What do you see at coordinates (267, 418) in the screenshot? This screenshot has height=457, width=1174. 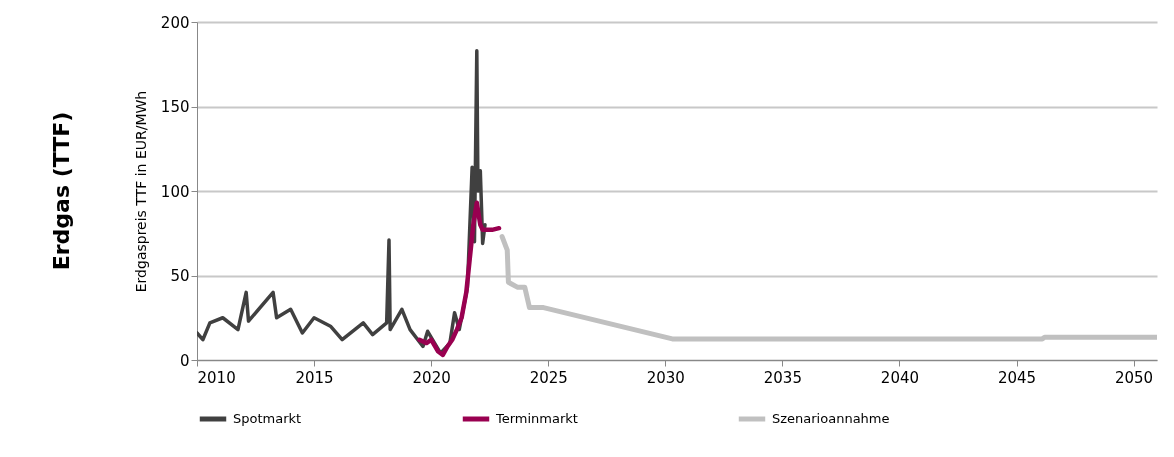 I see `legend-label: Spotmarkt` at bounding box center [267, 418].